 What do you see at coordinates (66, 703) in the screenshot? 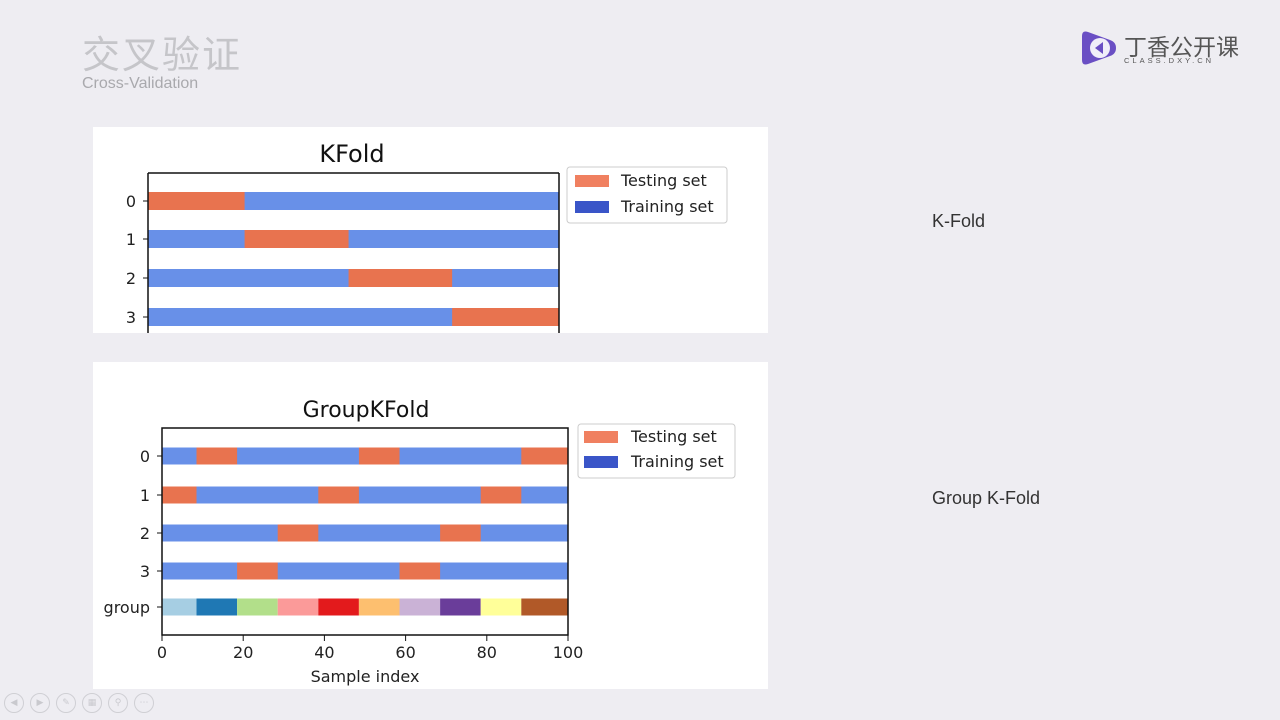
I see `pen-icon: ✎` at bounding box center [66, 703].